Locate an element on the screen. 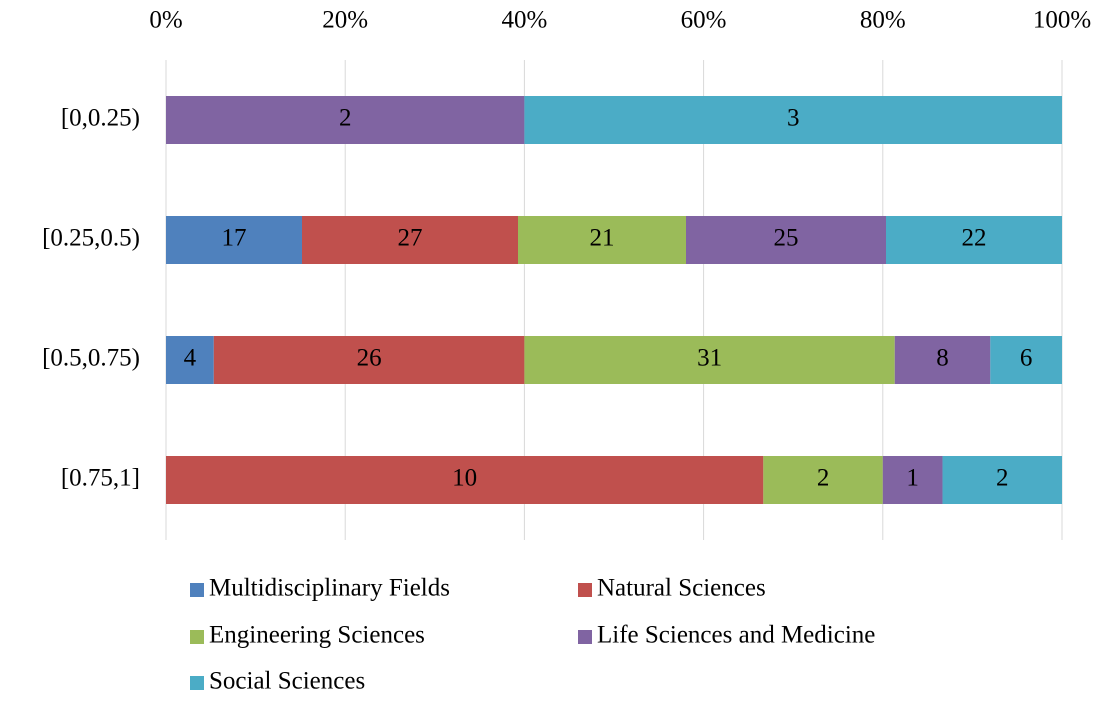  x-tick-label: 20% is located at coordinates (345, 20).